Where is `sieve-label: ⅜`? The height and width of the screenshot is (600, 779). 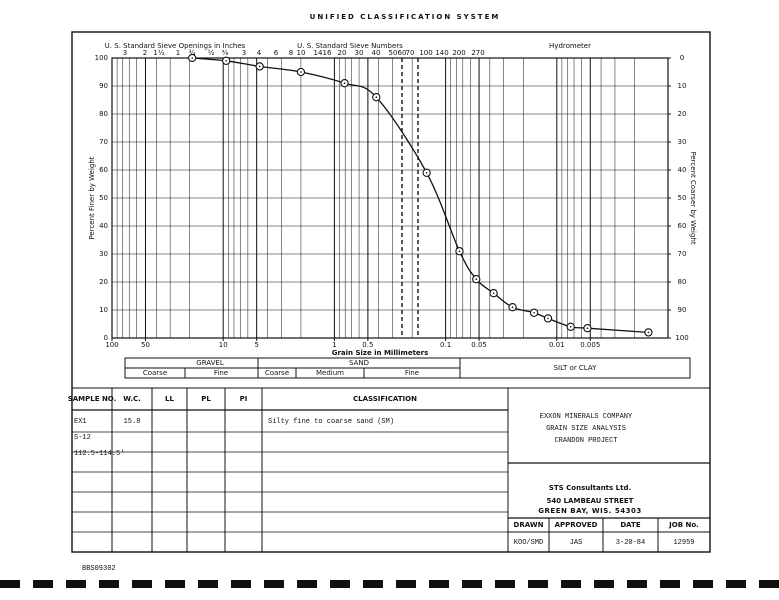
sieve-label: ⅜ is located at coordinates (225, 53).